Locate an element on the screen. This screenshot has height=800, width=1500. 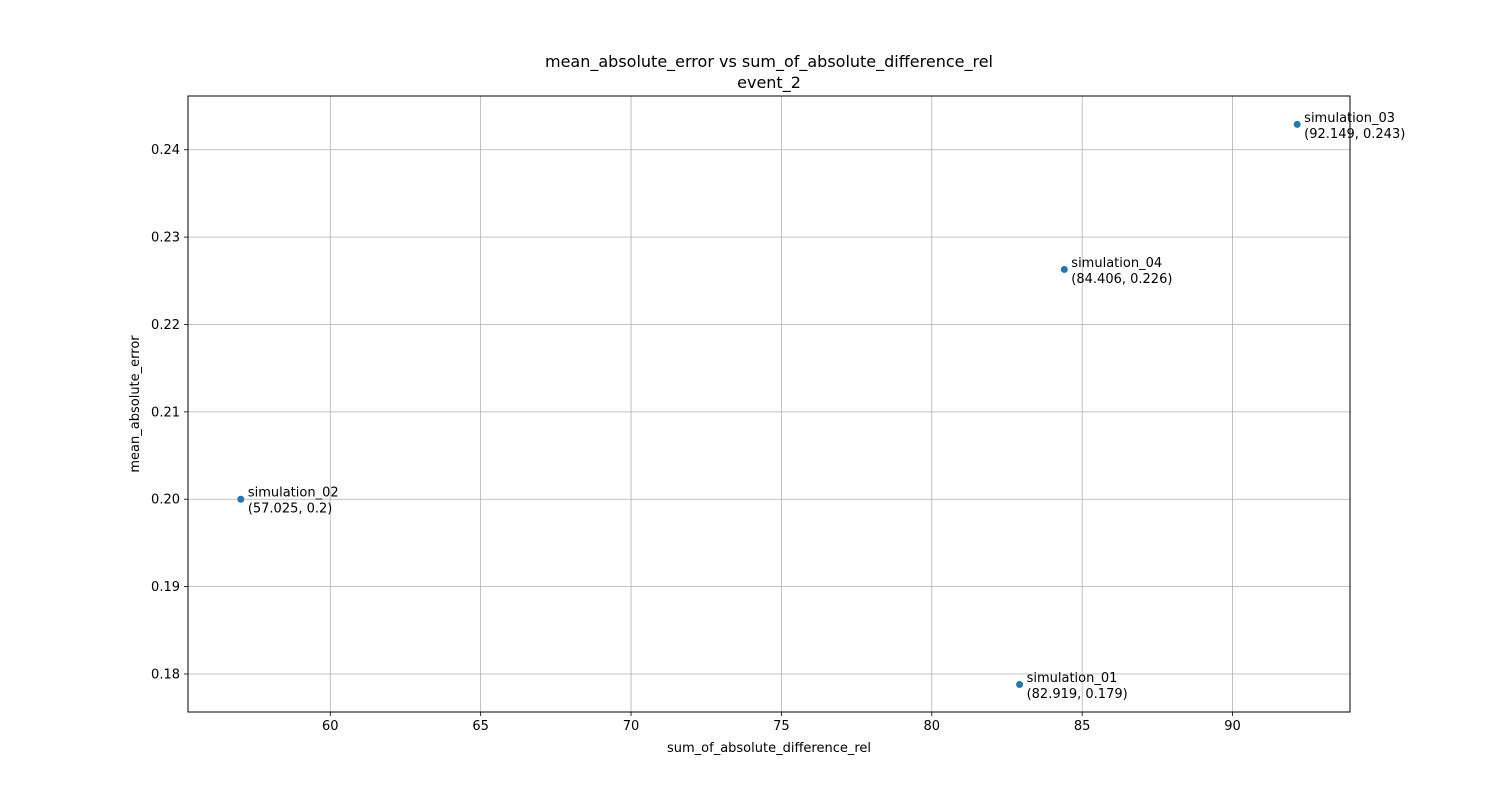
y-tick-label: 0.24 is located at coordinates (165, 150).